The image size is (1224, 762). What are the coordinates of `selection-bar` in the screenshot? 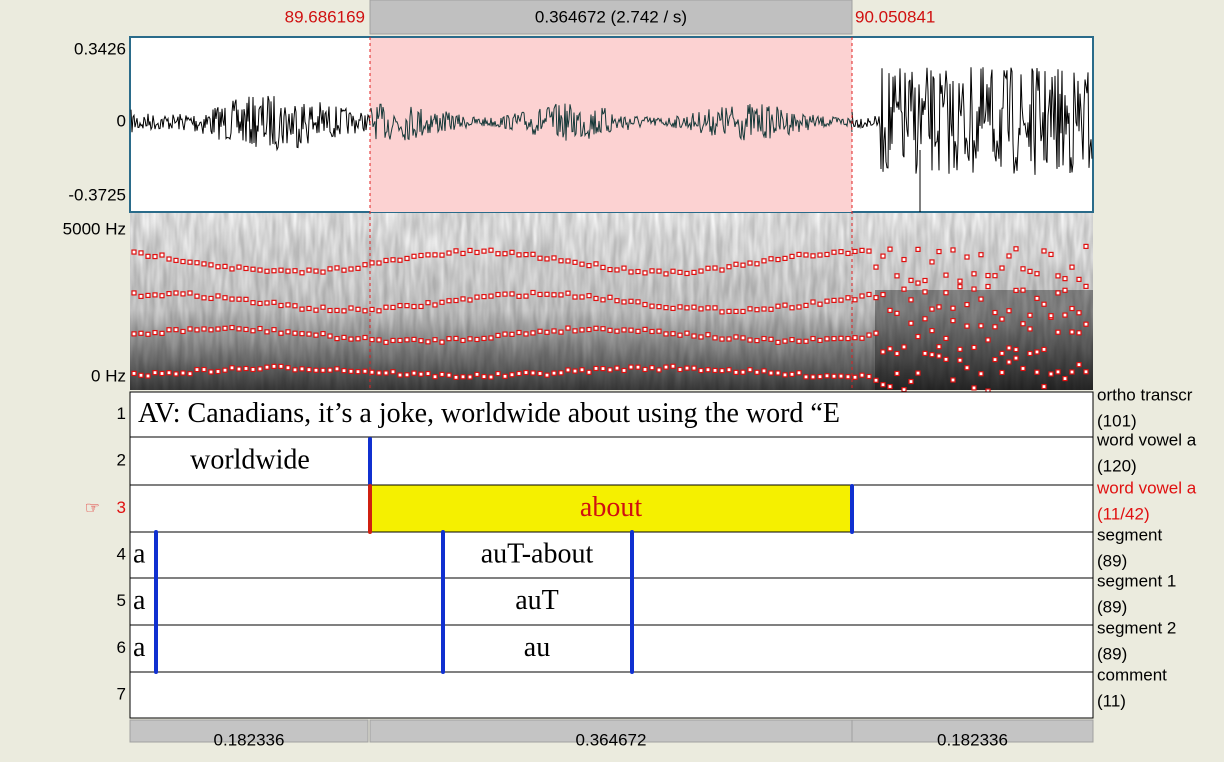 It's located at (611, 17).